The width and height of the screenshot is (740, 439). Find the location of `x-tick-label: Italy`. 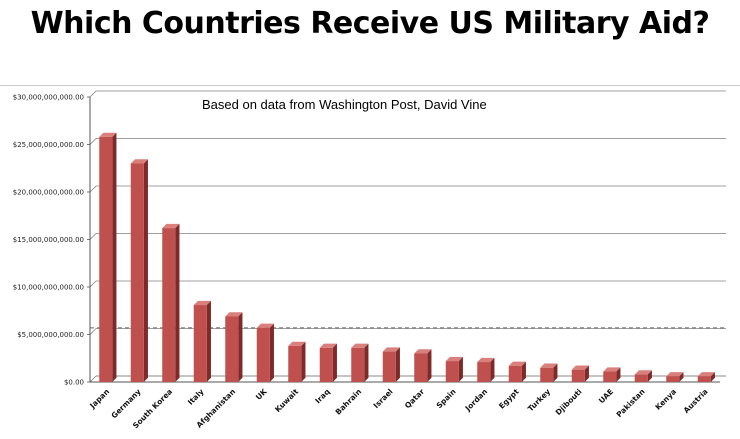

x-tick-label: Italy is located at coordinates (196, 397).